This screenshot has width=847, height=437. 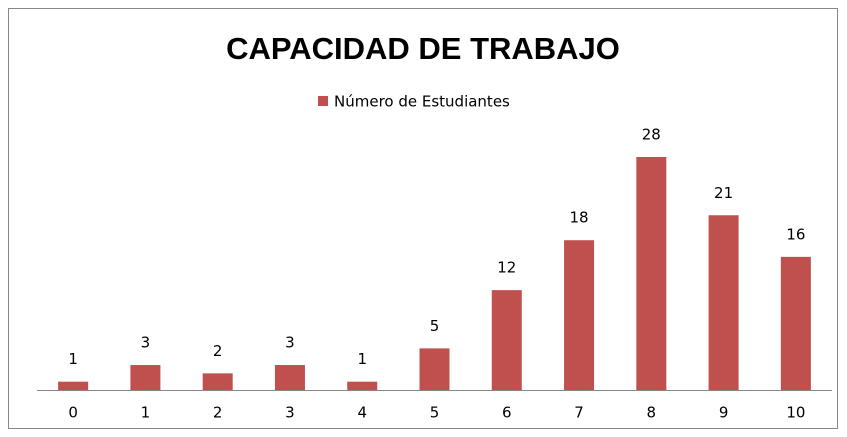 What do you see at coordinates (723, 193) in the screenshot?
I see `value-label: 21` at bounding box center [723, 193].